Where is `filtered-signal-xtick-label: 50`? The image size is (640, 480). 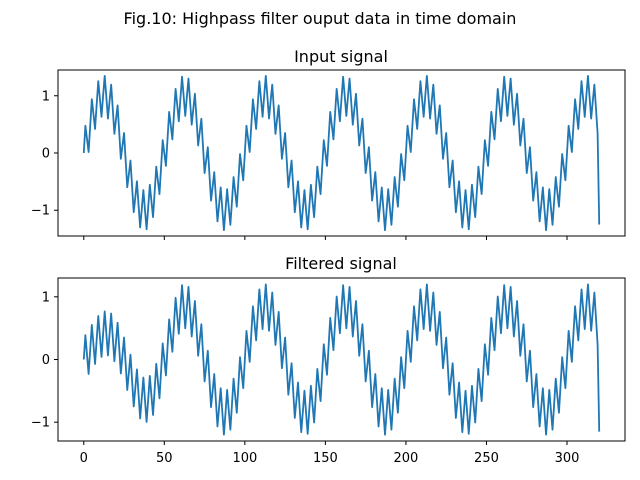 filtered-signal-xtick-label: 50 is located at coordinates (164, 458).